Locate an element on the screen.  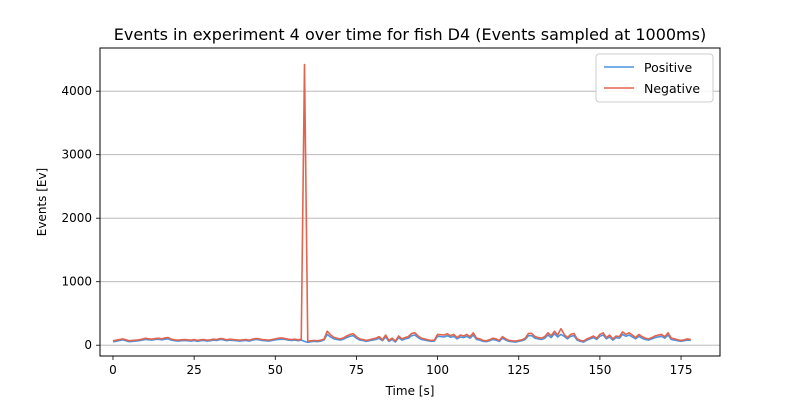
y-tick-label: 1000 is located at coordinates (76, 282).